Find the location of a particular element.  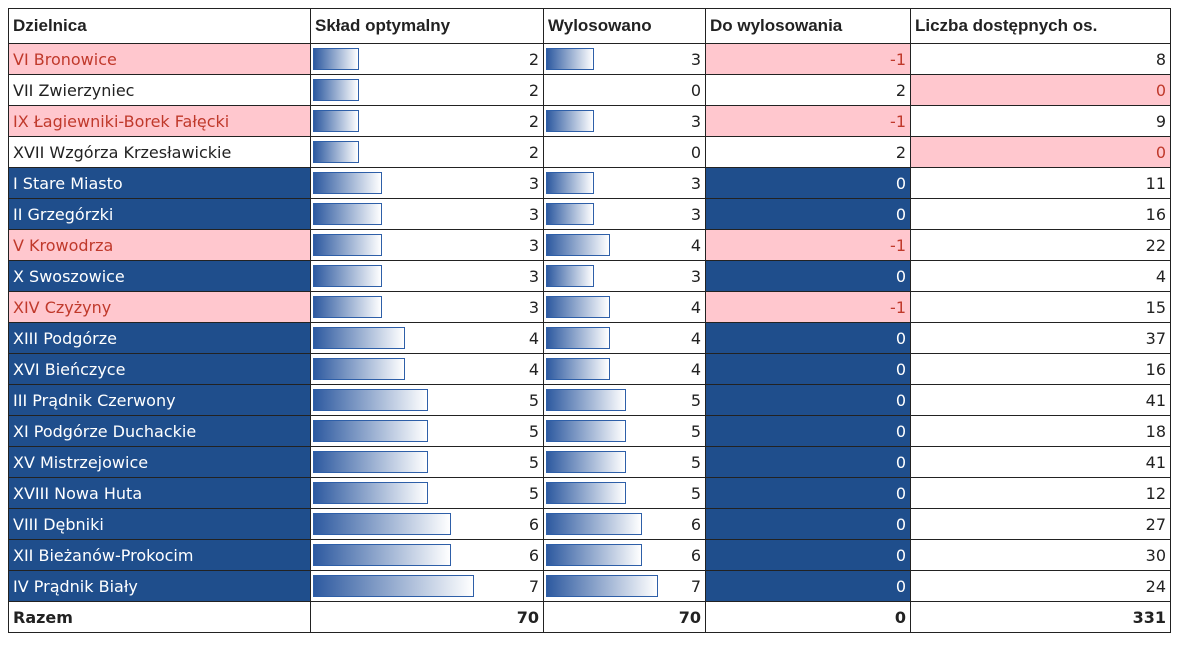

value-text: 4 is located at coordinates (1160, 276).